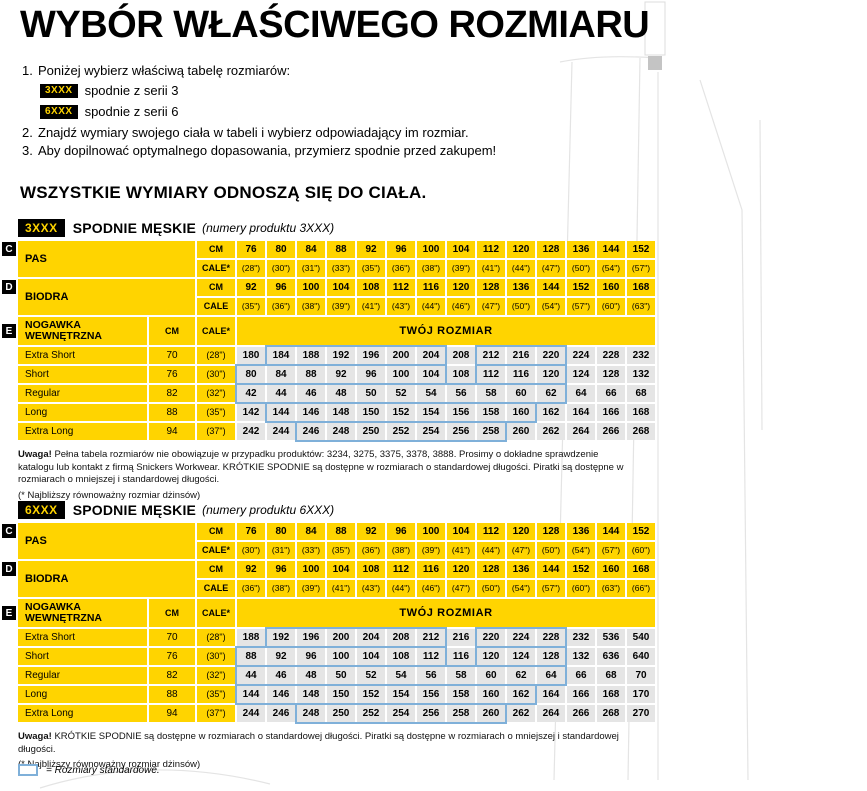 The width and height of the screenshot is (867, 791). What do you see at coordinates (341, 694) in the screenshot?
I see `size-value: 150` at bounding box center [341, 694].